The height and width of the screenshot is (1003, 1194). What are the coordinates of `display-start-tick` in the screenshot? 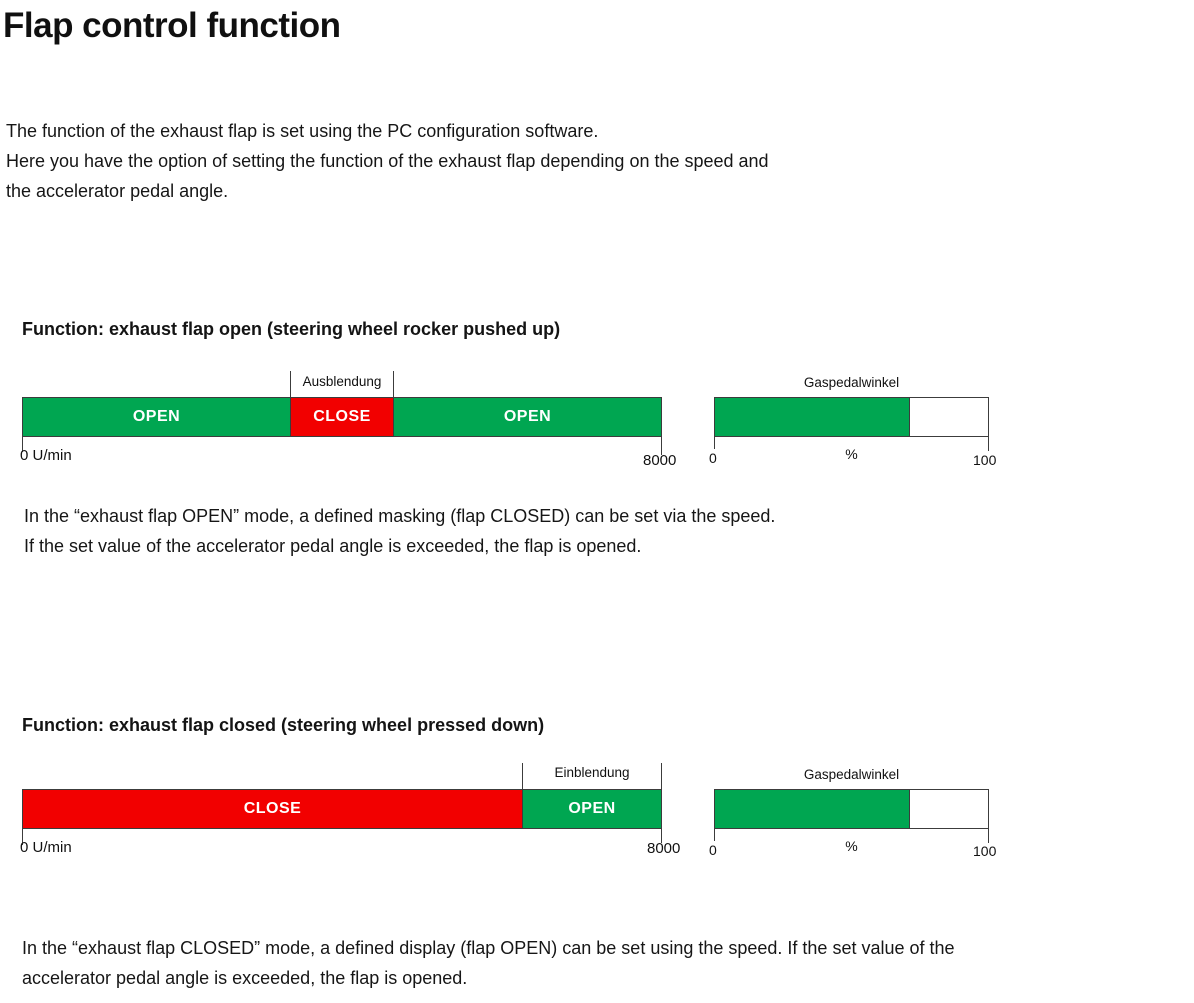 It's located at (522, 776).